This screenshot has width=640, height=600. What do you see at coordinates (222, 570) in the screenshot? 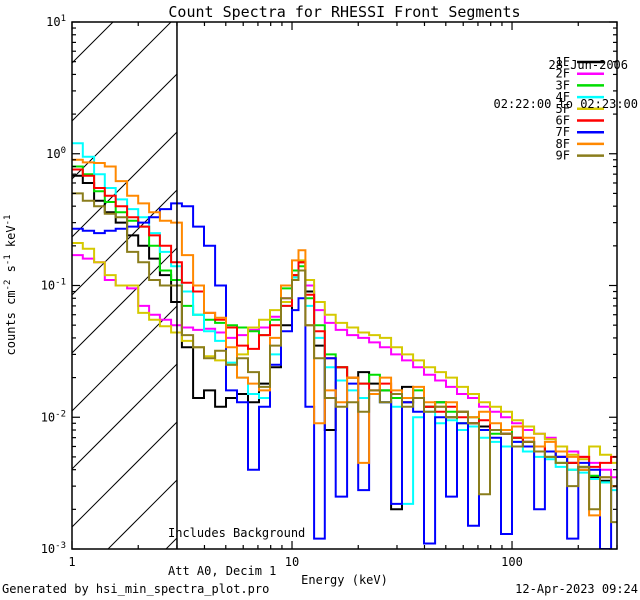
I see `annotation-attenuator: Att A0, Decim 1` at bounding box center [222, 570].